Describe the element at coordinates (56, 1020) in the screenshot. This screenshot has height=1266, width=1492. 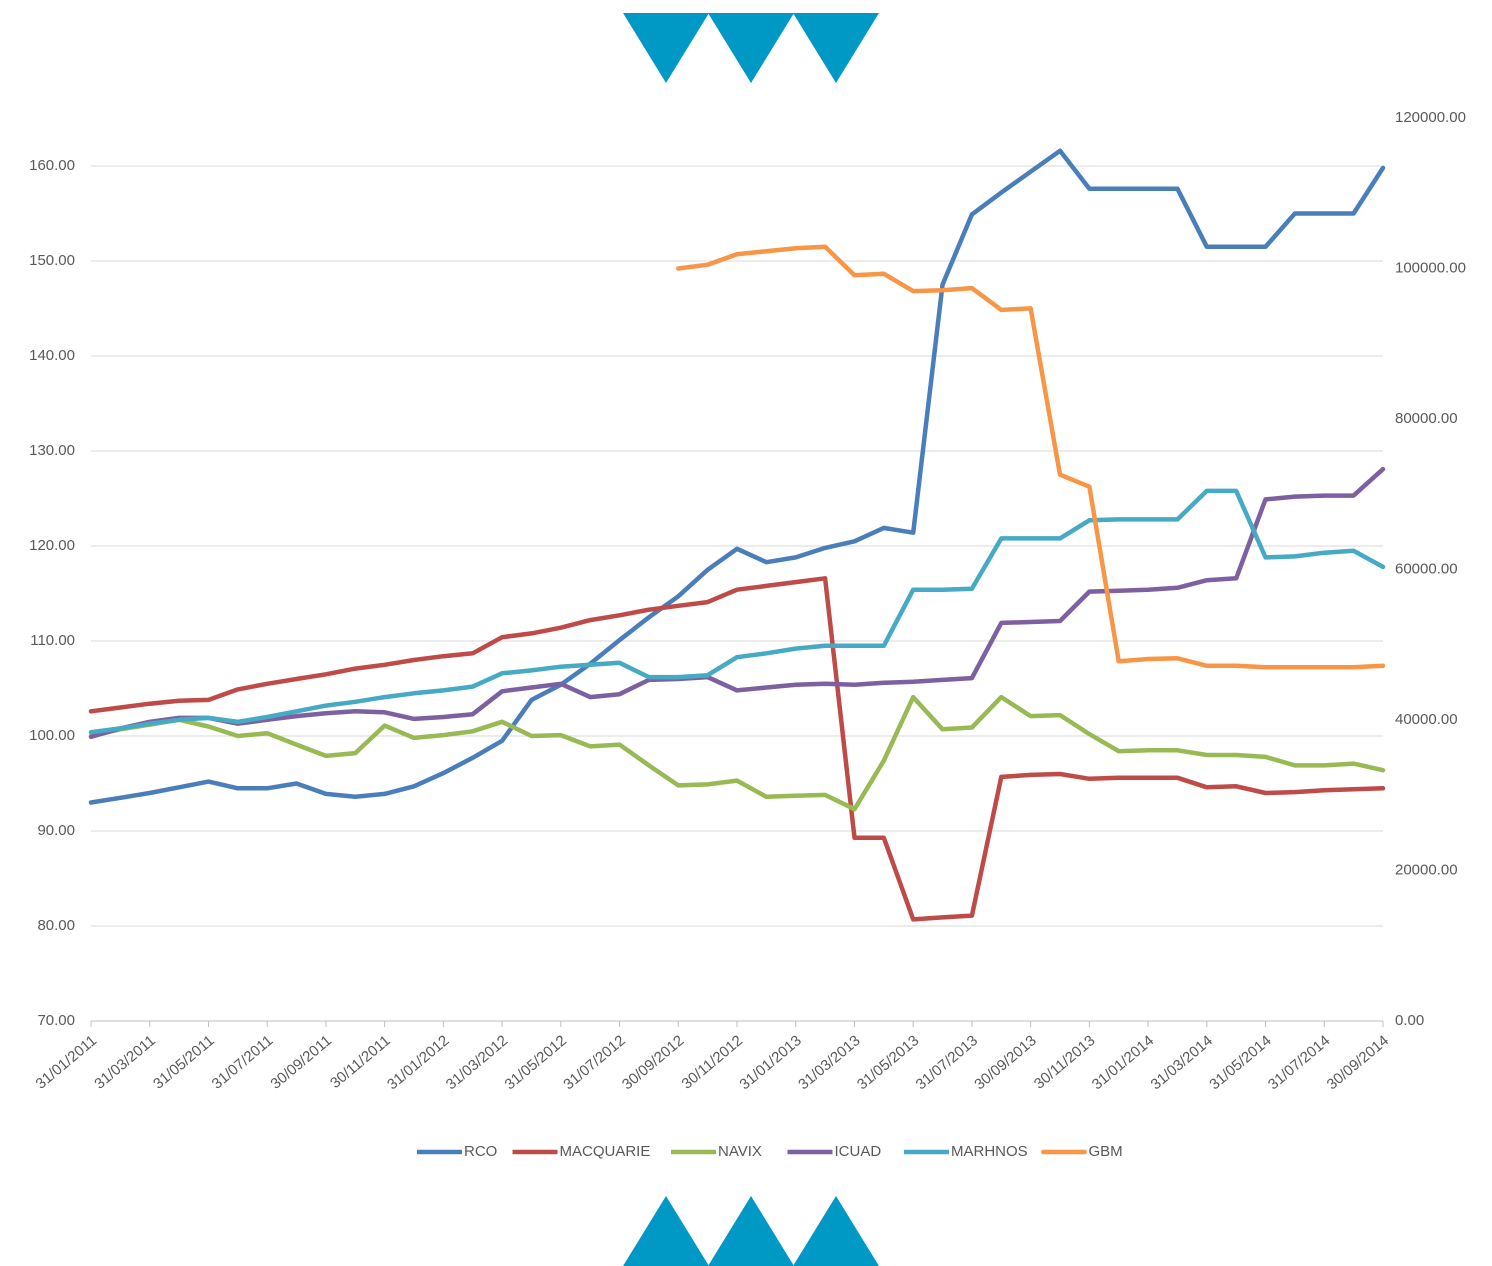
I see `y-tick-label: 70.00` at that location.